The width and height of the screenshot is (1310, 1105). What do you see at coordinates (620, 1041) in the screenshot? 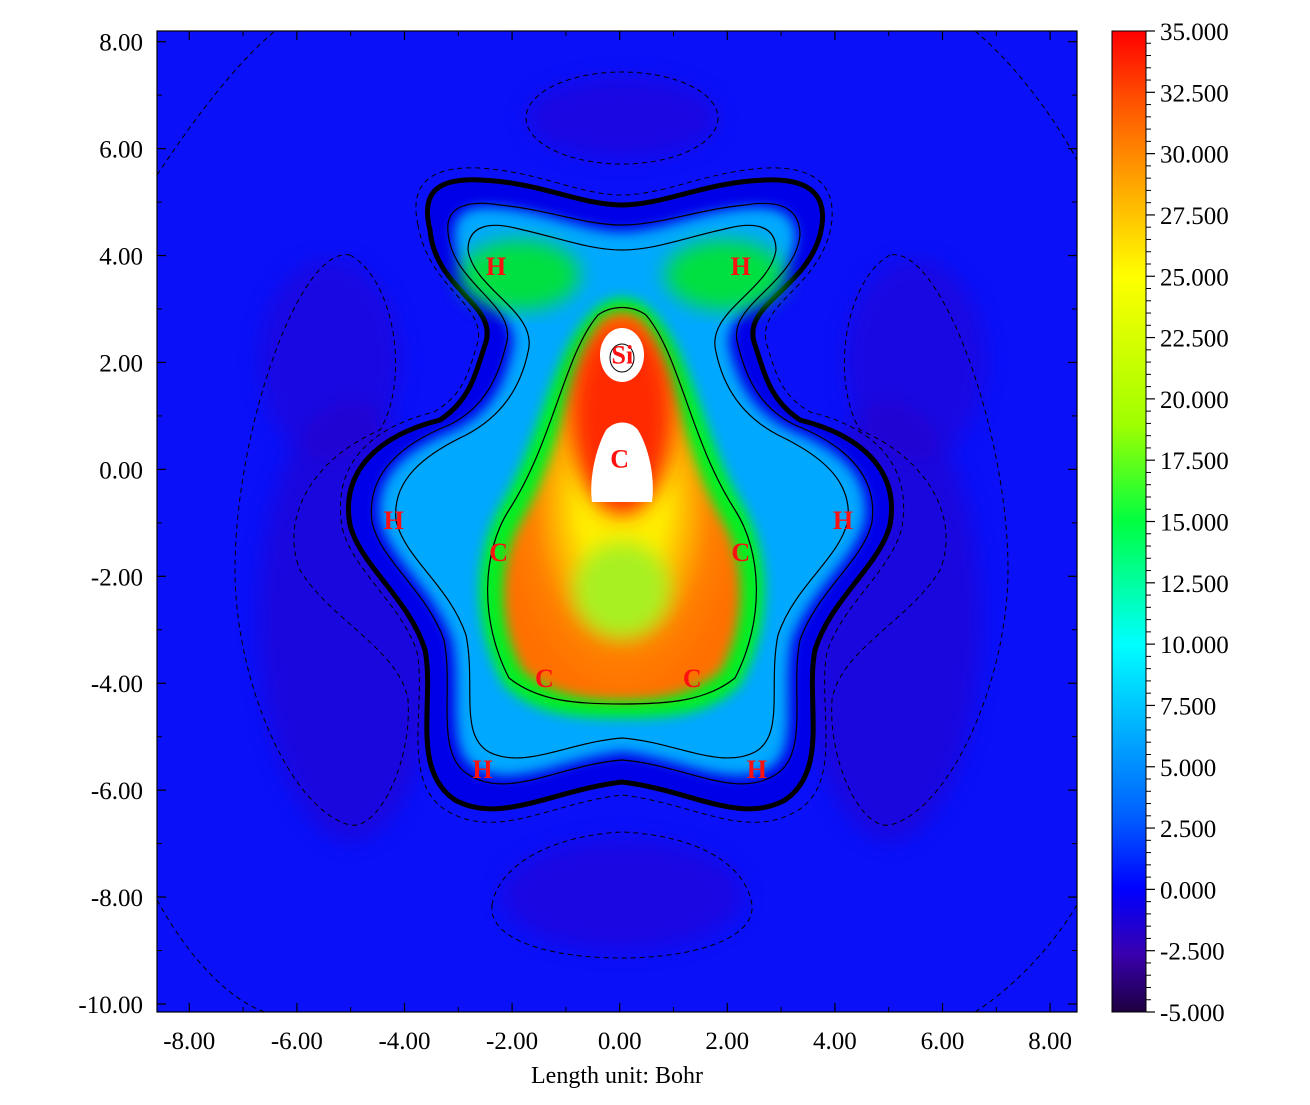
I see `x-tick-label: 0.00` at bounding box center [620, 1041].